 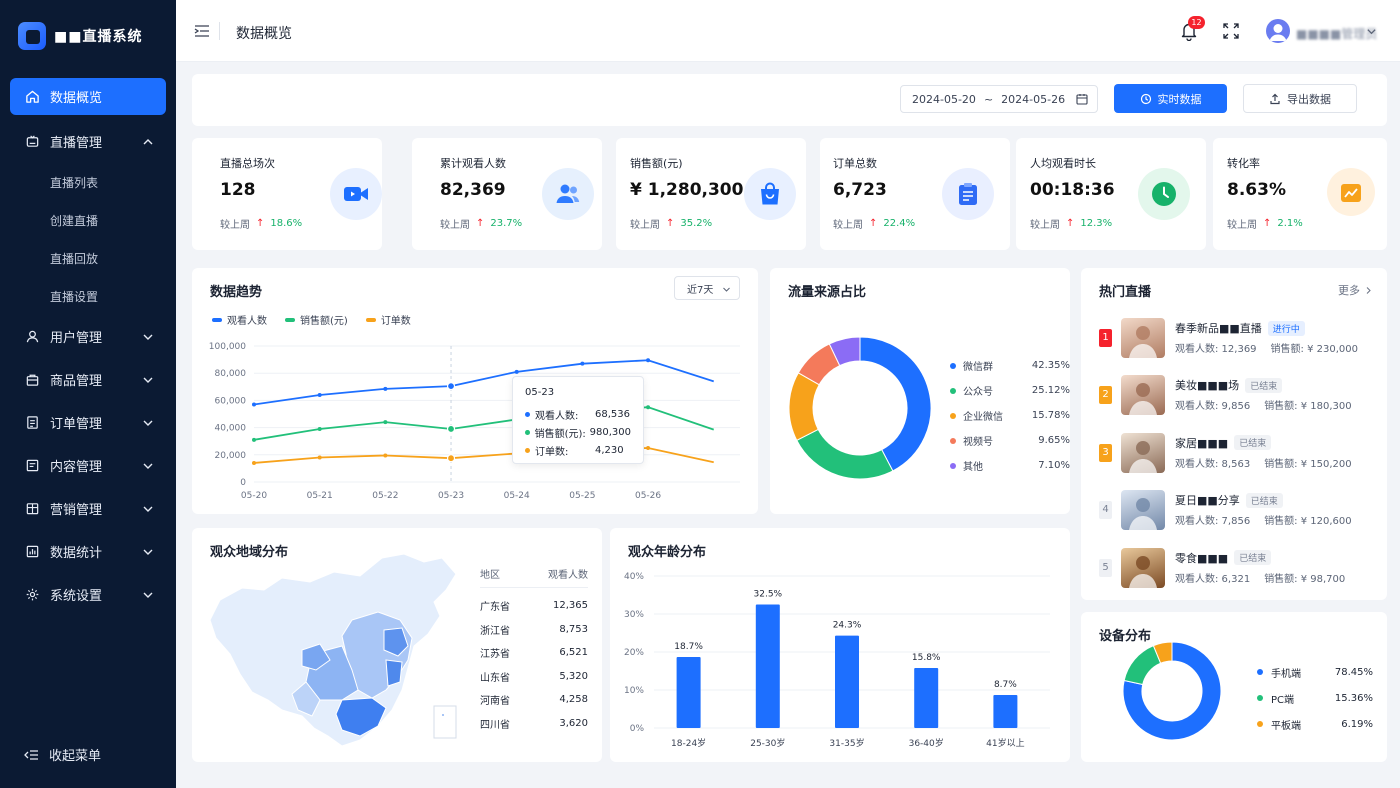 I want to click on live-viewers: 观看人数: 8,563, so click(x=1213, y=464).